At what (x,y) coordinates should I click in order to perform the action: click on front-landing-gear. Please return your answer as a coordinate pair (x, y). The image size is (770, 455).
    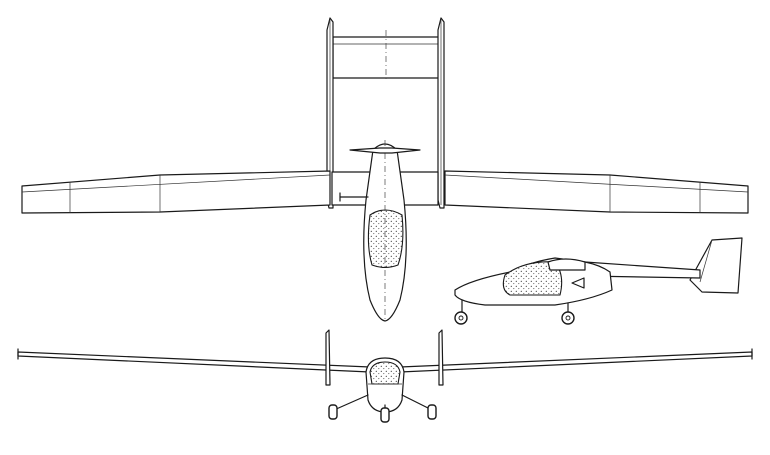
    Looking at the image, I should click on (382, 408).